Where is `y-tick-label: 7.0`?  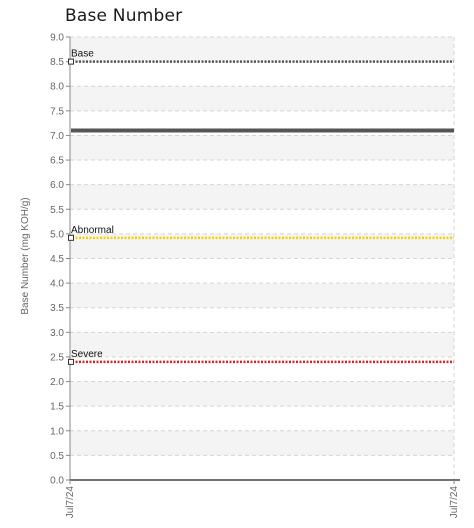 y-tick-label: 7.0 is located at coordinates (57, 136).